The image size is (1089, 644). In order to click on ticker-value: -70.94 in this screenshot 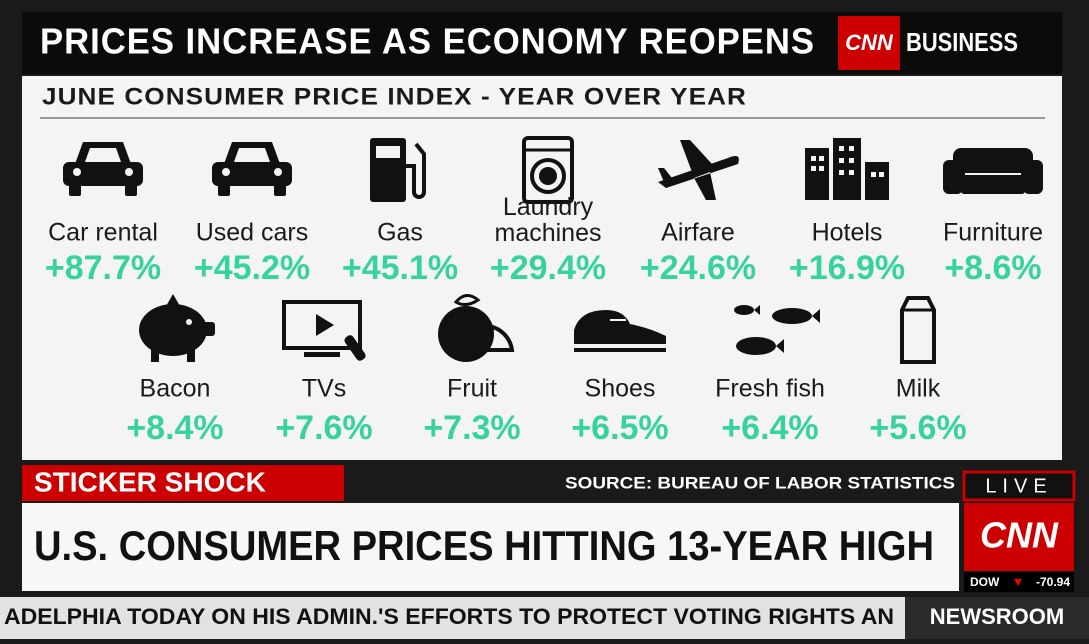, I will do `click(1053, 582)`.